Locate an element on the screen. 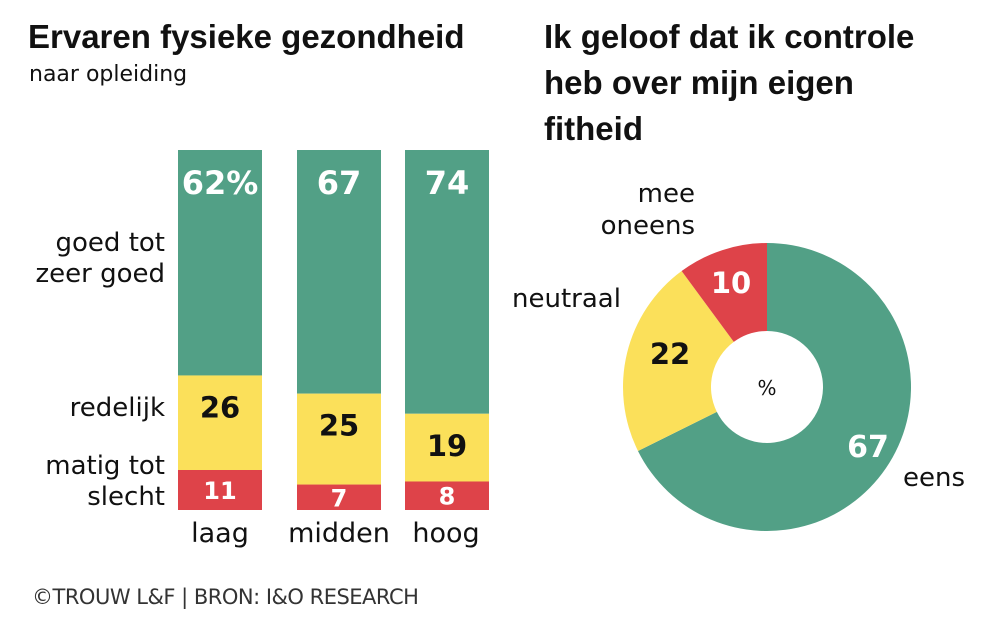  bar-value-label-midden-2: 7 is located at coordinates (339, 498).